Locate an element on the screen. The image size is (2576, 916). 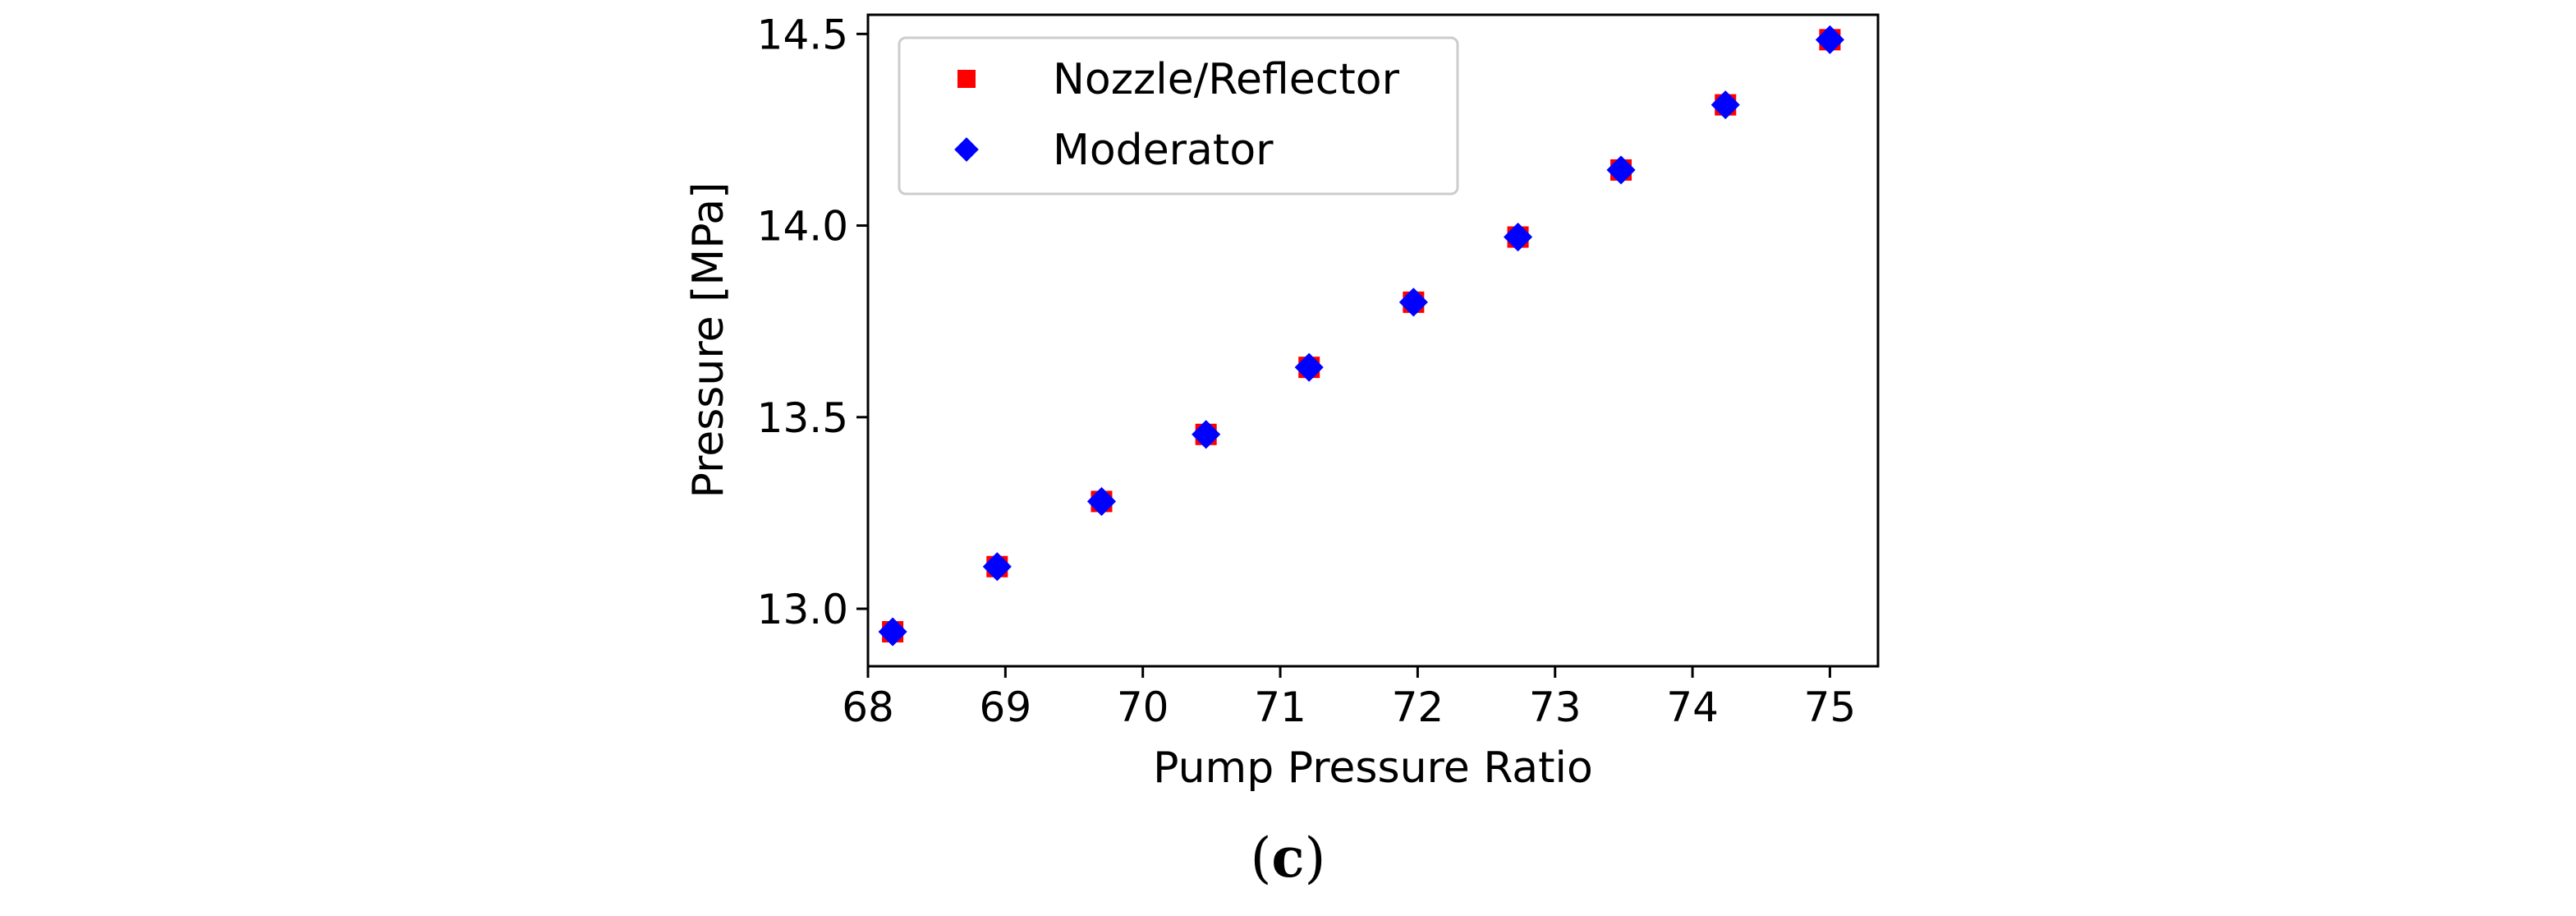
x-tick-label: 75 is located at coordinates (1830, 708).